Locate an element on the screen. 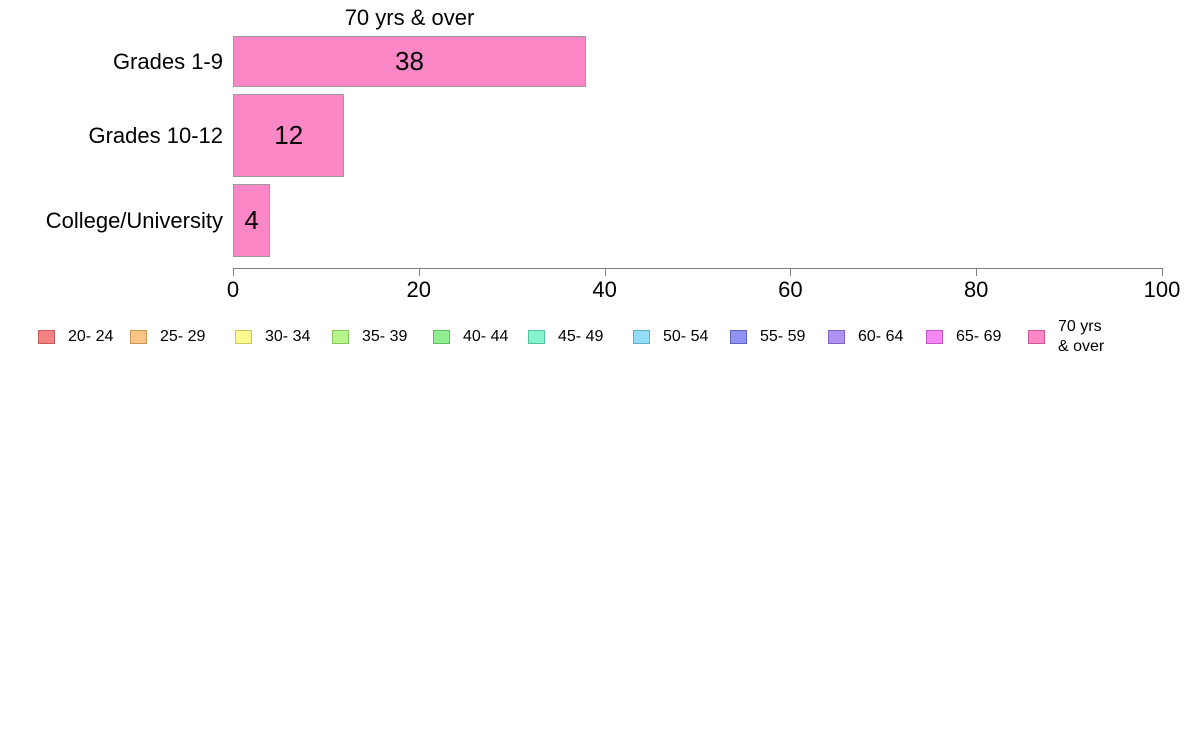  category-label: Grades 10-12 is located at coordinates (155, 135).